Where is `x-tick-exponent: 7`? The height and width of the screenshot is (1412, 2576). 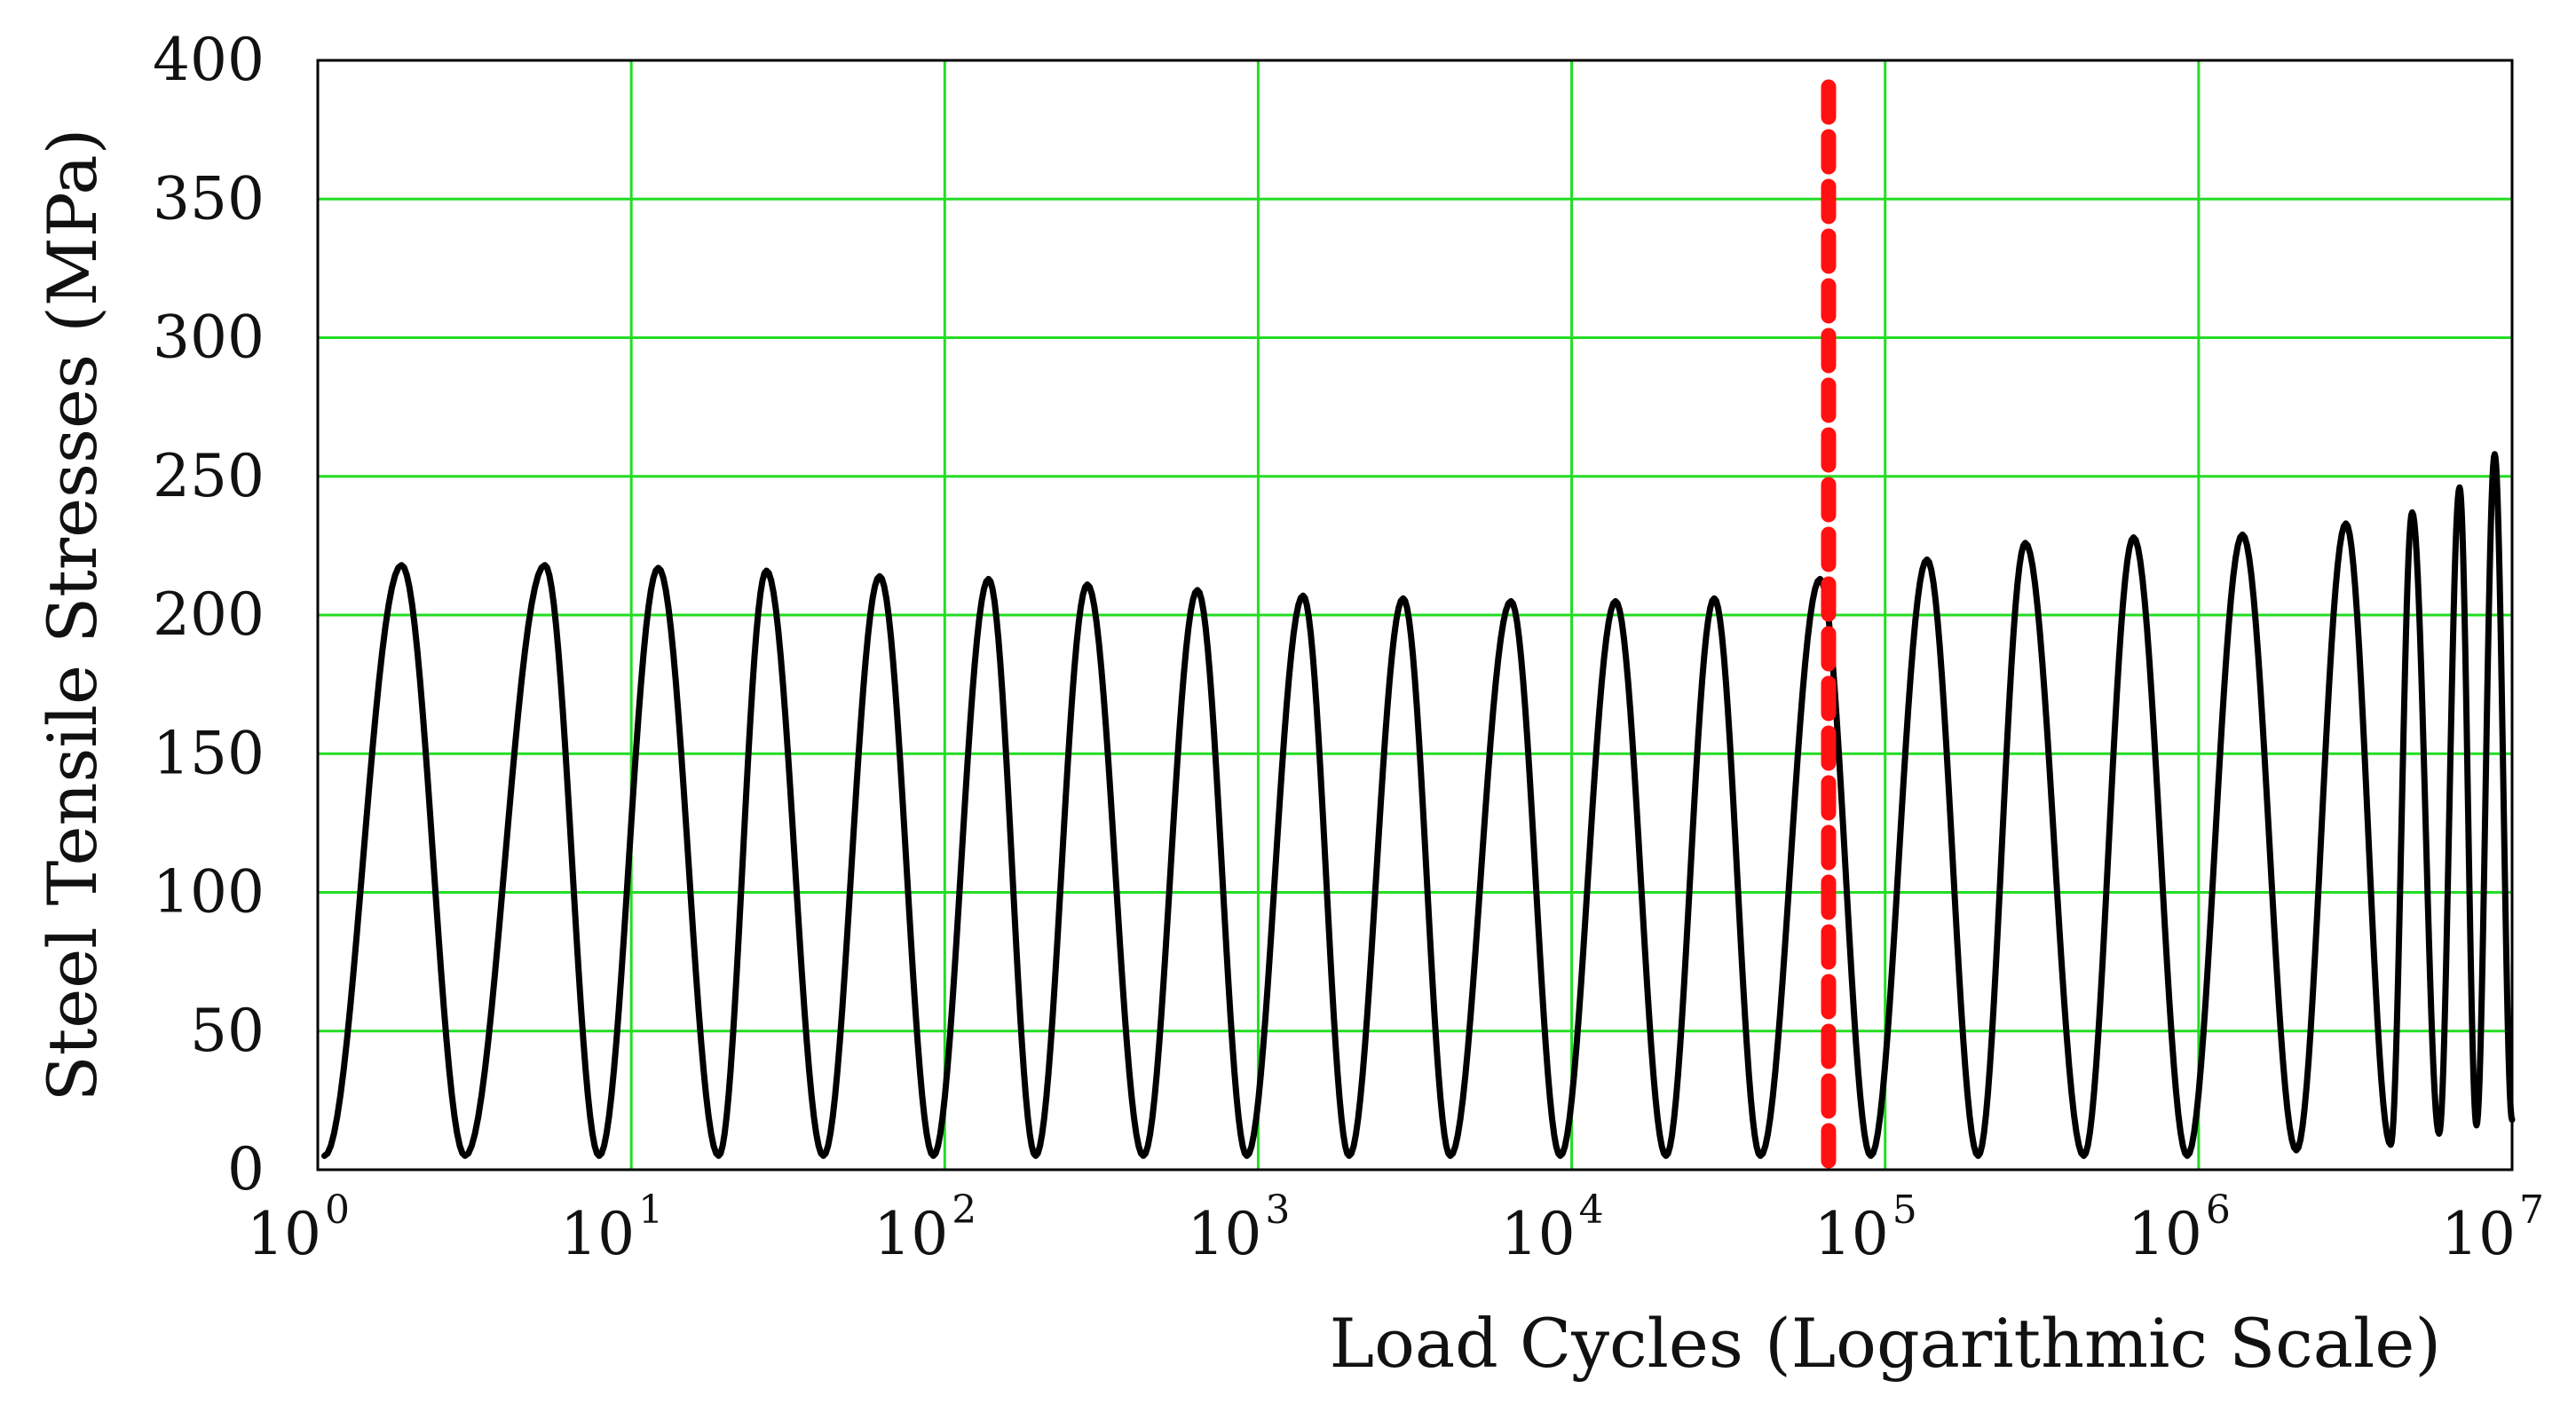
x-tick-exponent: 7 is located at coordinates (2531, 1210).